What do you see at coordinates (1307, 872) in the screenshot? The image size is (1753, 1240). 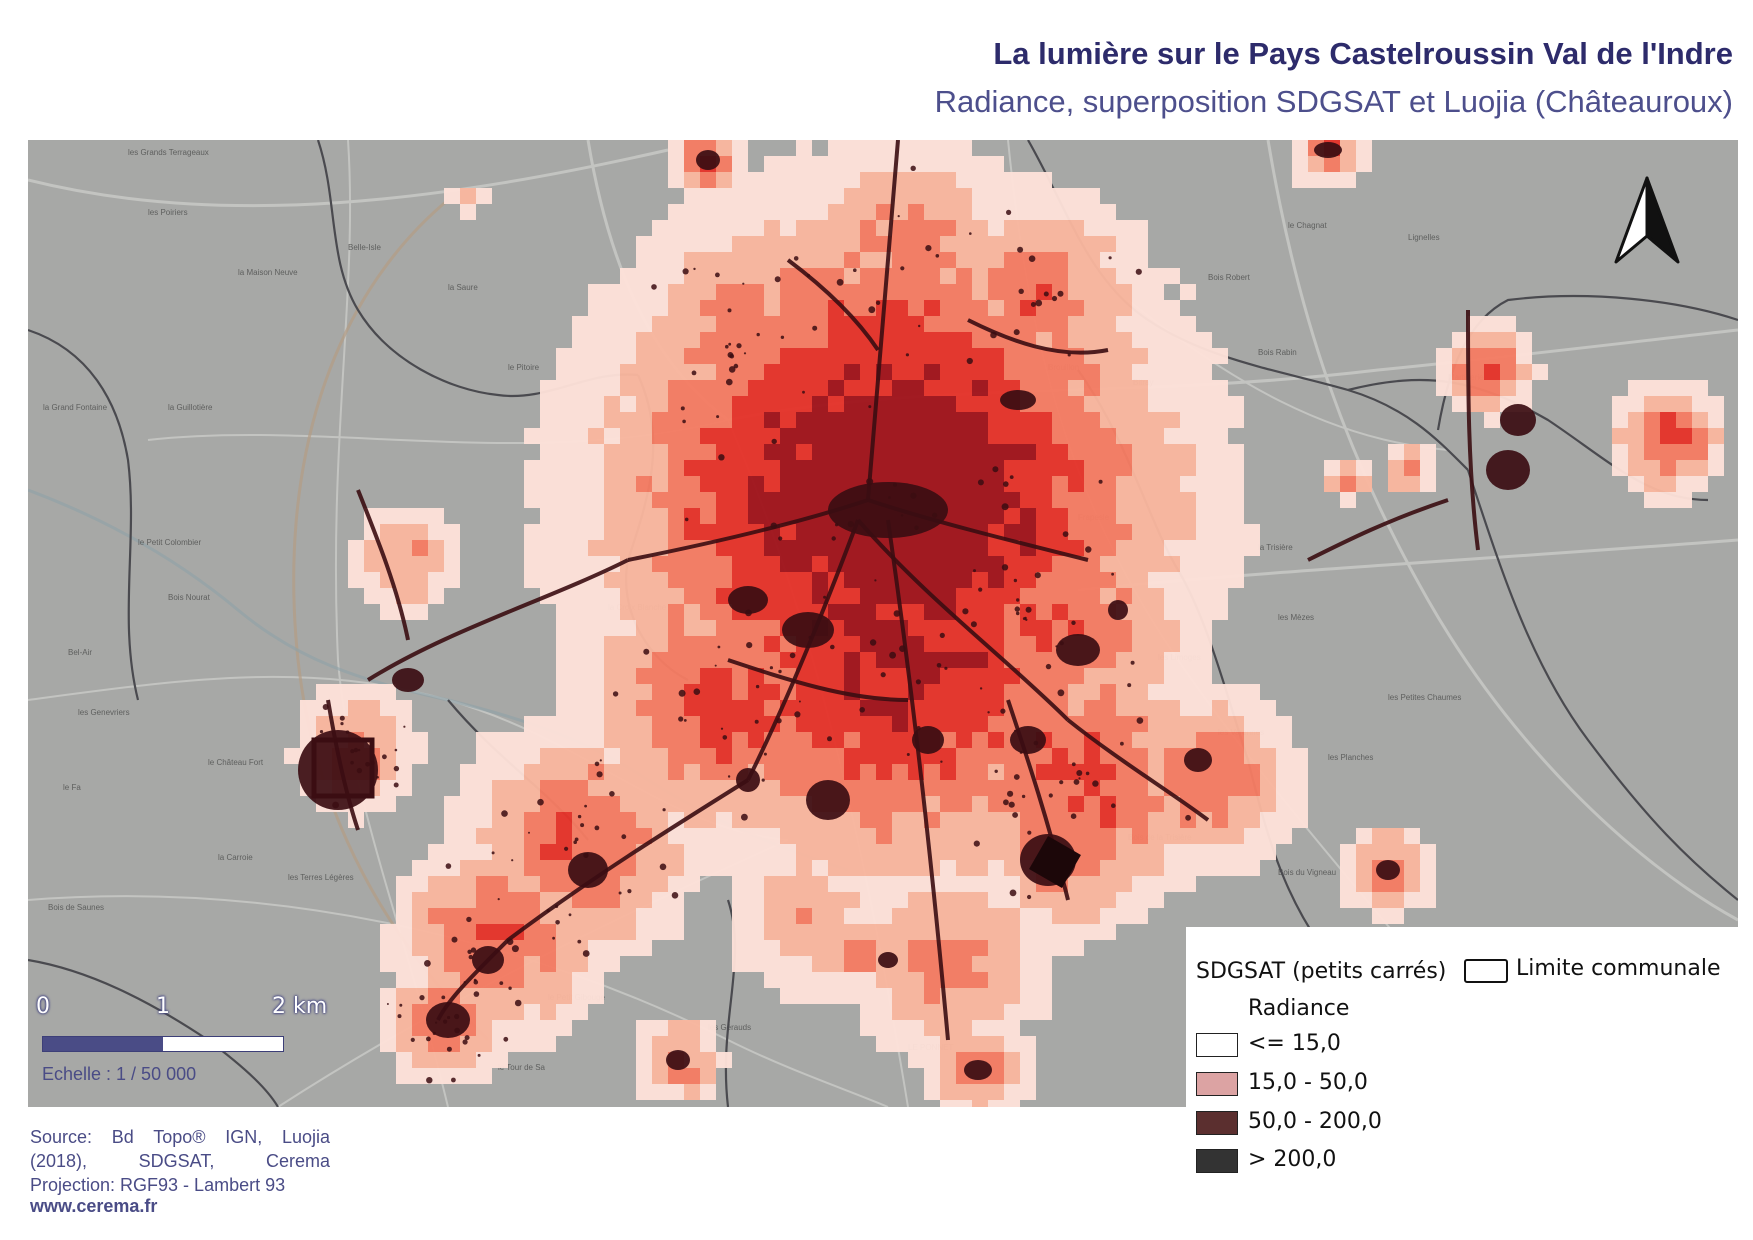 I see `place-label: Bois du Vigneau` at bounding box center [1307, 872].